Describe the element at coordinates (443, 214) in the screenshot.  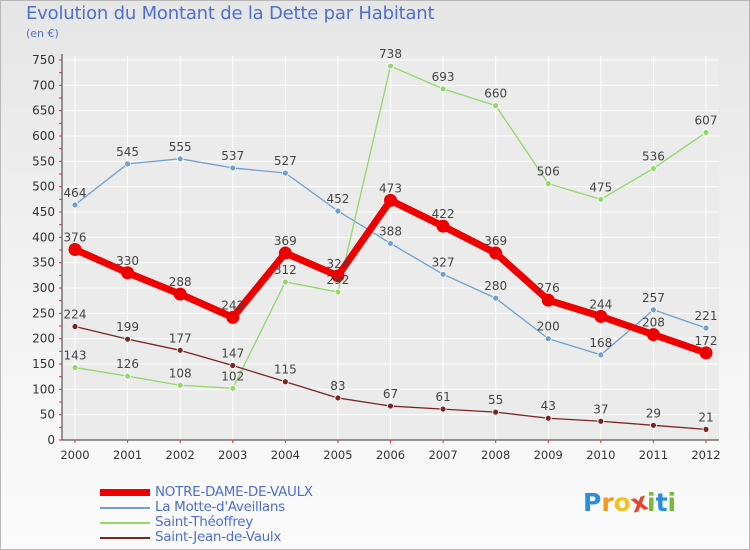
I see `data-label: 422` at that location.